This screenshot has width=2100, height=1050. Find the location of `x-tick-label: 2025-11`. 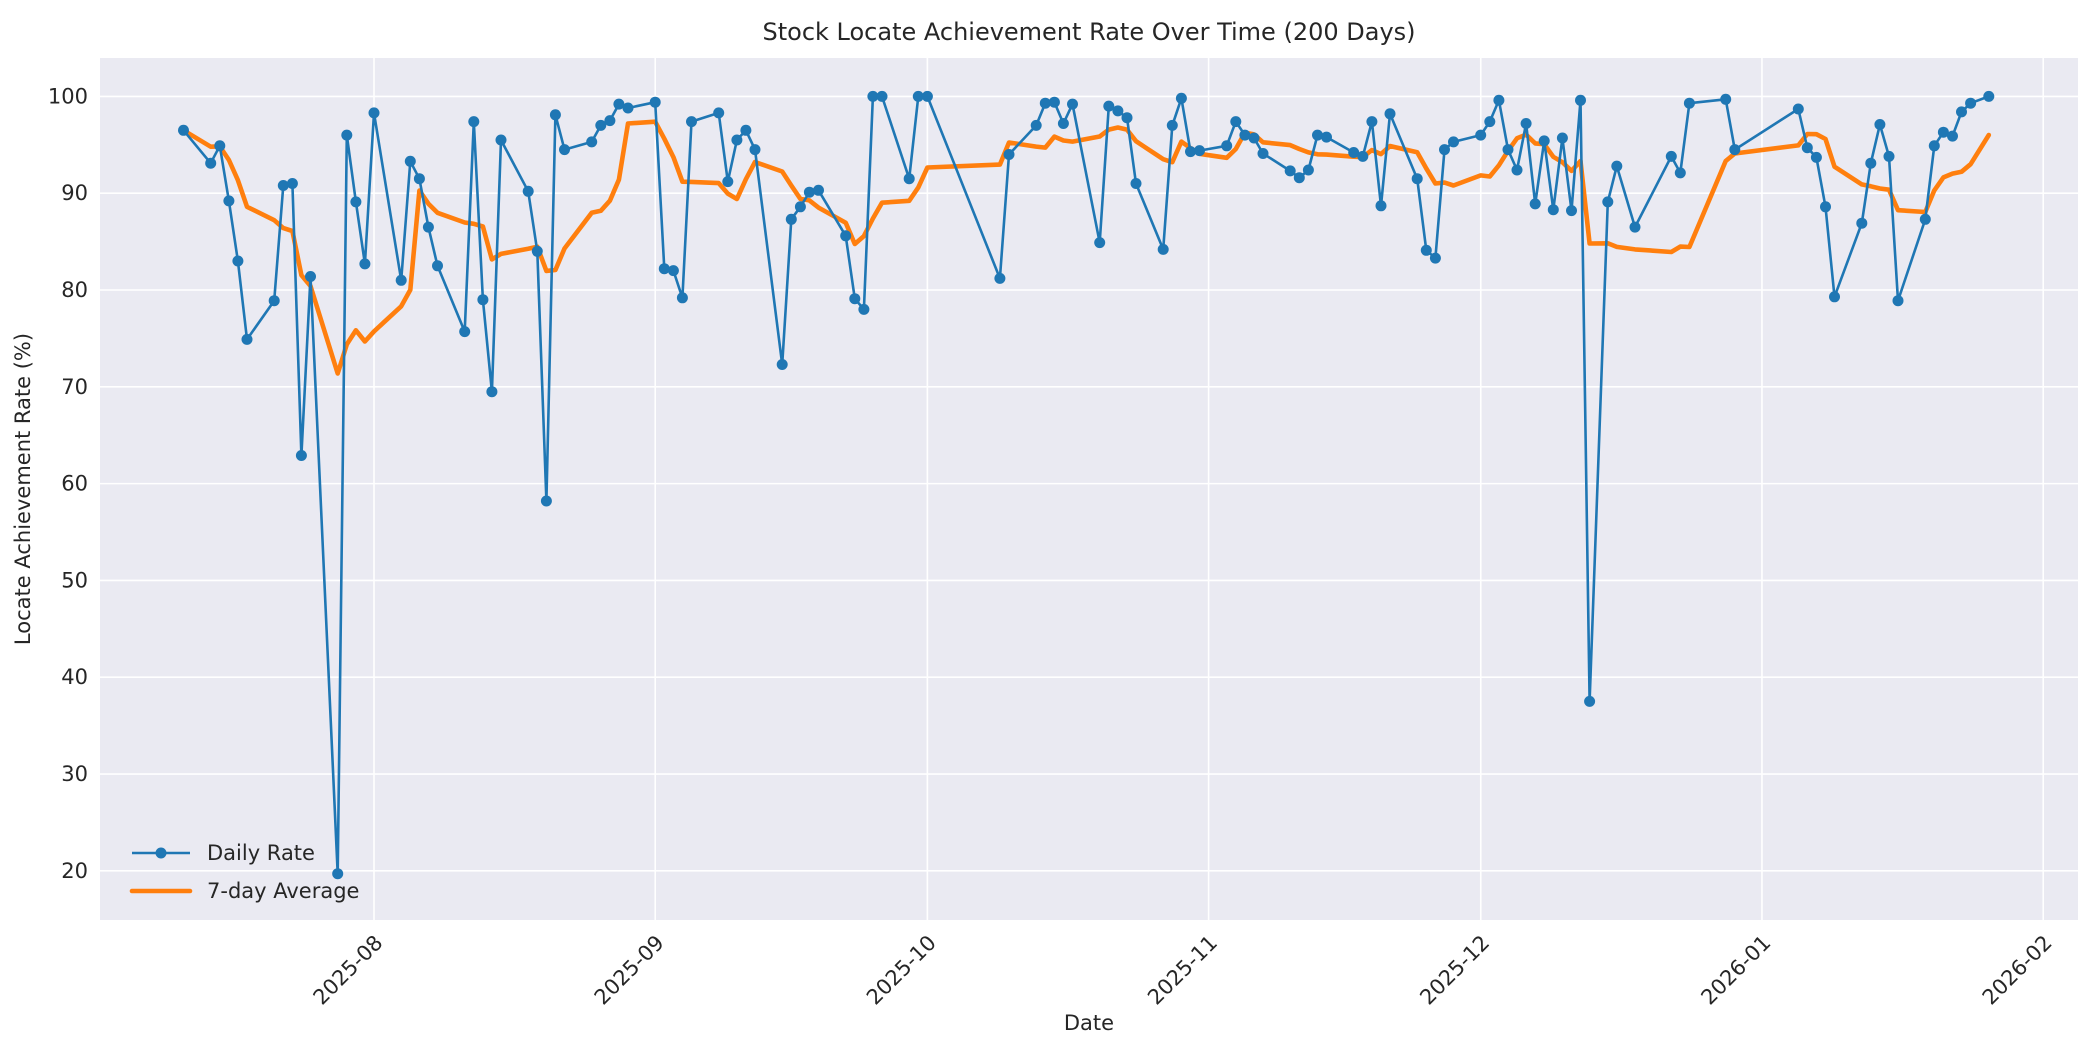

x-tick-label: 2025-11 is located at coordinates (1182, 970).